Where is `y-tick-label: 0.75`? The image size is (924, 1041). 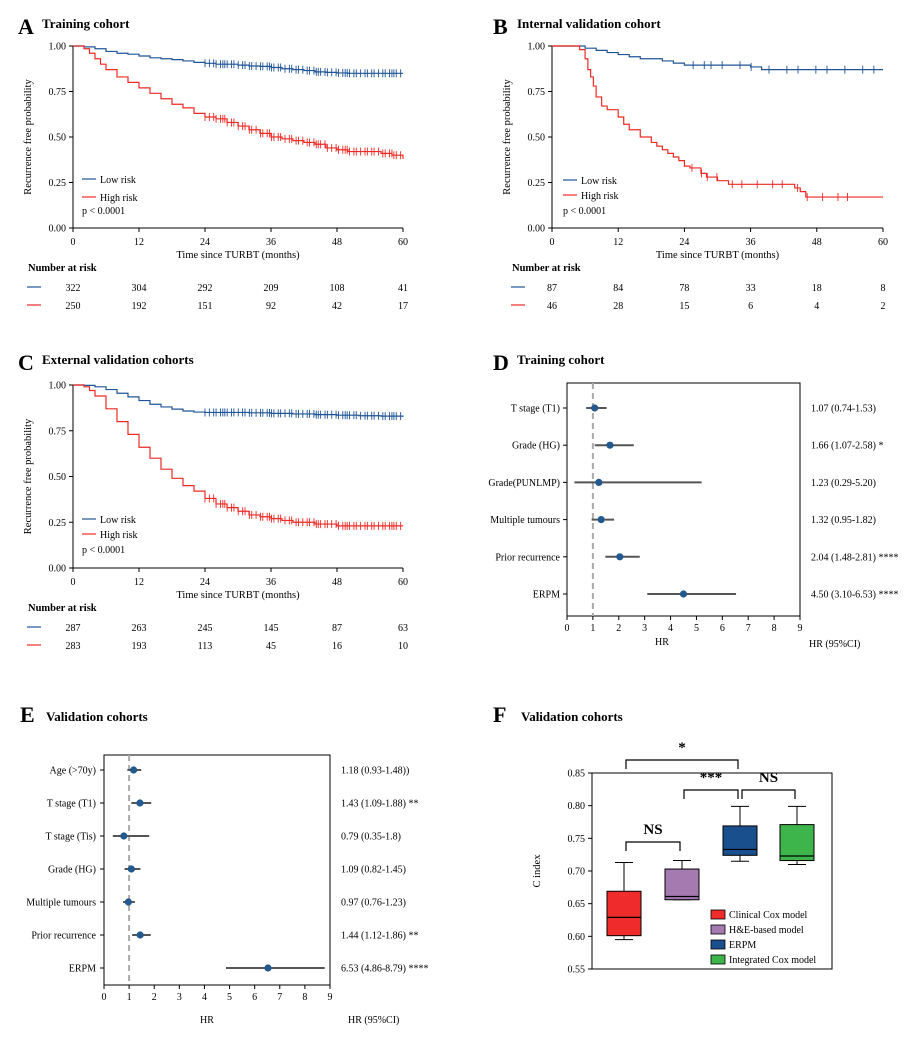 y-tick-label: 0.75 is located at coordinates (577, 839).